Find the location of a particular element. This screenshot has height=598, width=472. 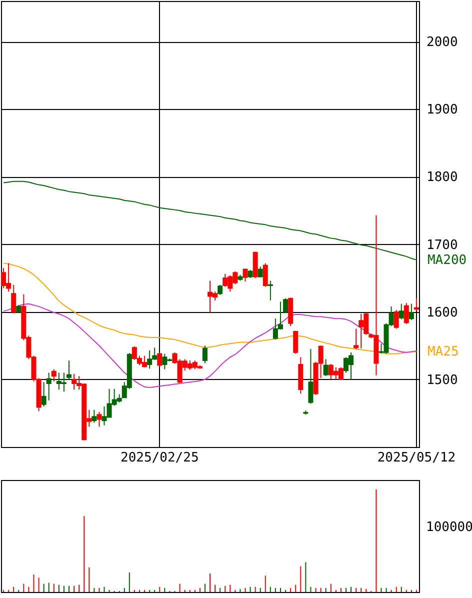

series-label: MA200 is located at coordinates (447, 260).